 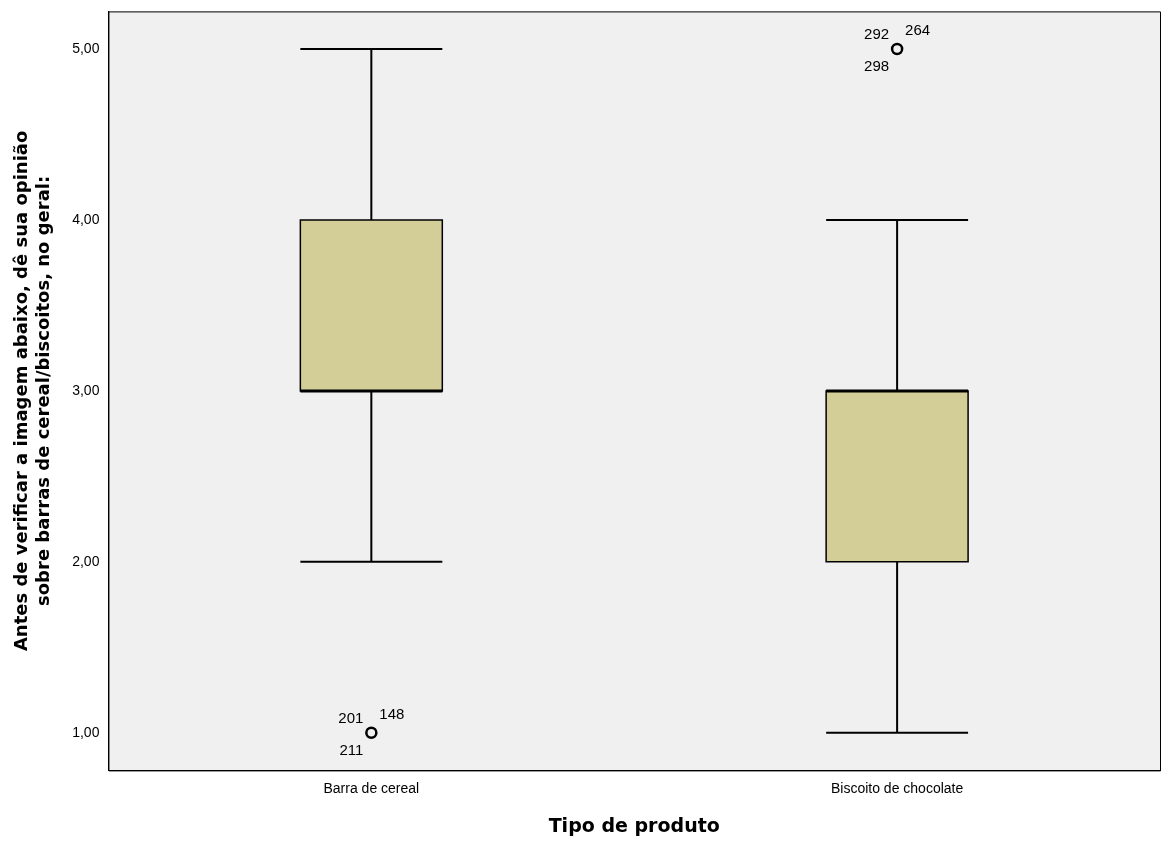 What do you see at coordinates (86, 731) in the screenshot?
I see `y-tick-label: 1,00` at bounding box center [86, 731].